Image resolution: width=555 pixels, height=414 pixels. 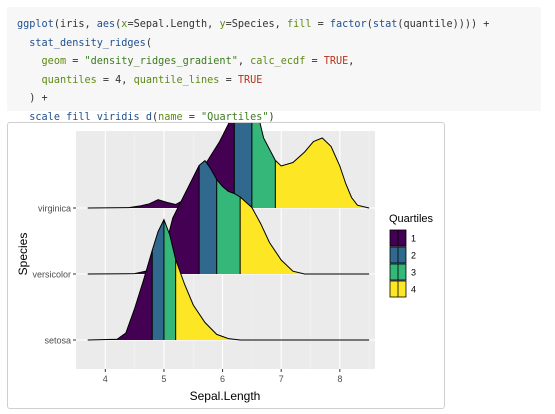 What do you see at coordinates (402, 255) in the screenshot?
I see `legend-item: 2` at bounding box center [402, 255].